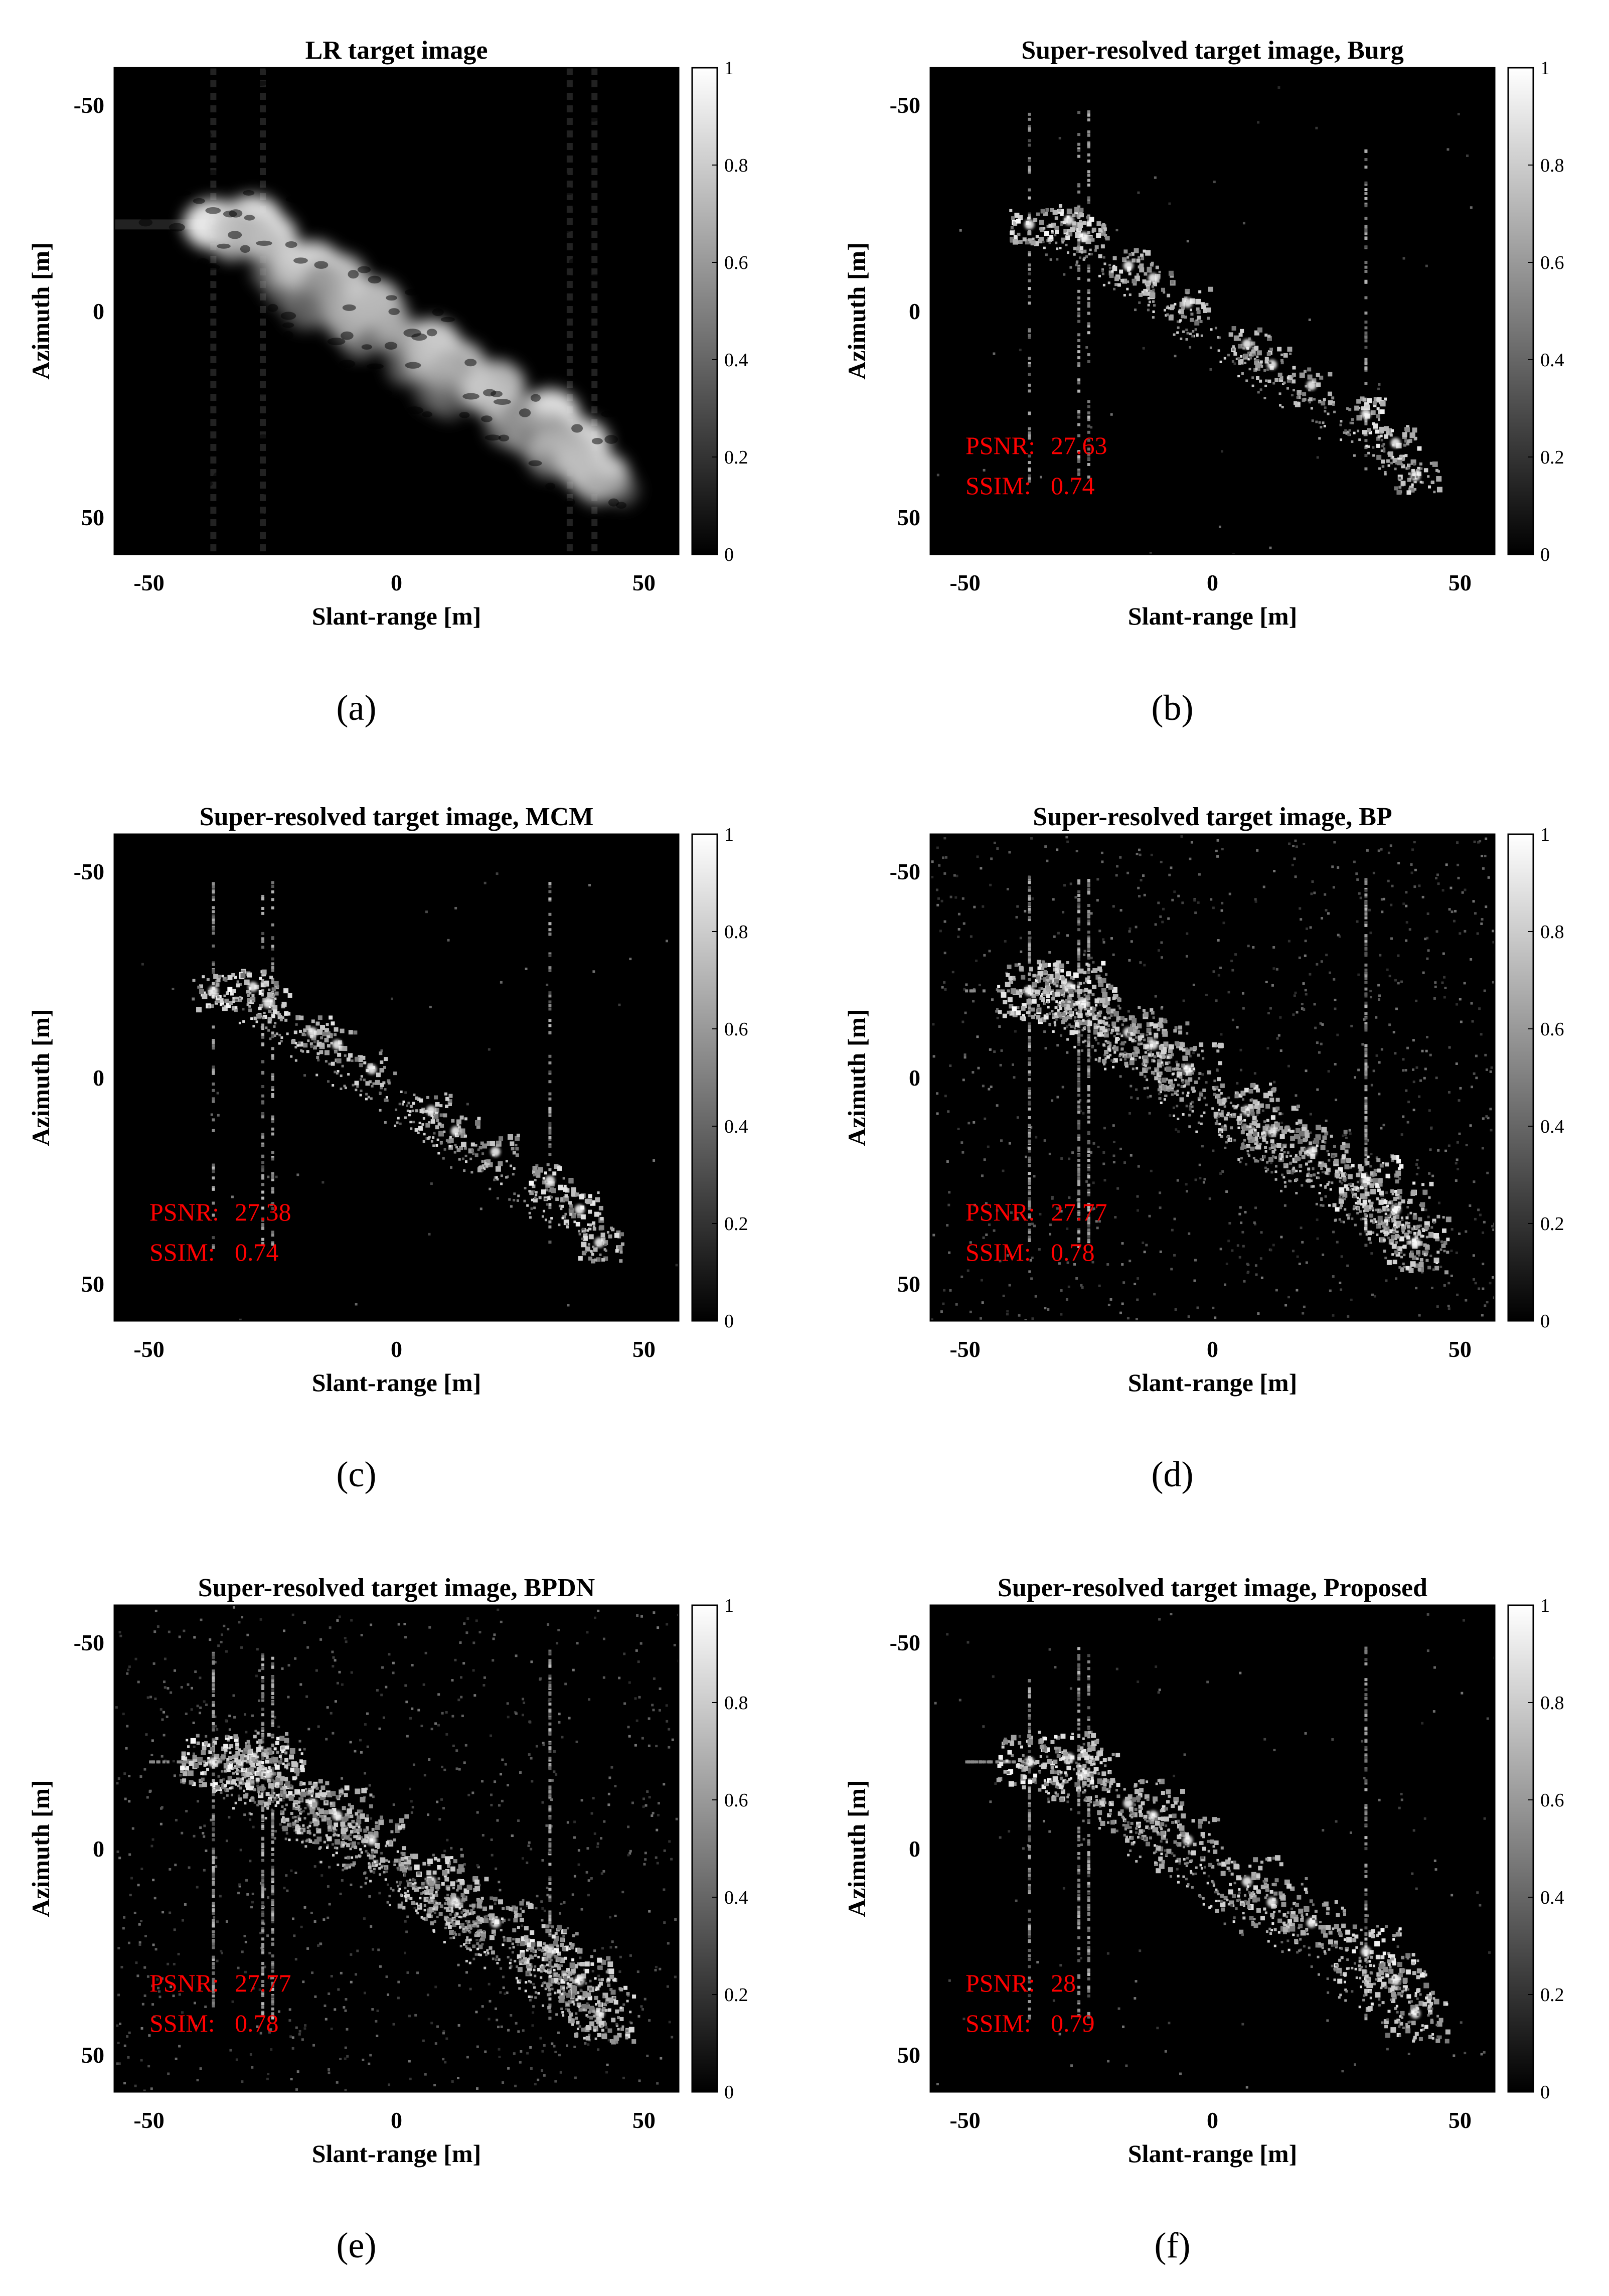 The height and width of the screenshot is (2296, 1609). Describe the element at coordinates (148, 1349) in the screenshot. I see `x-tick-label: -50` at that location.